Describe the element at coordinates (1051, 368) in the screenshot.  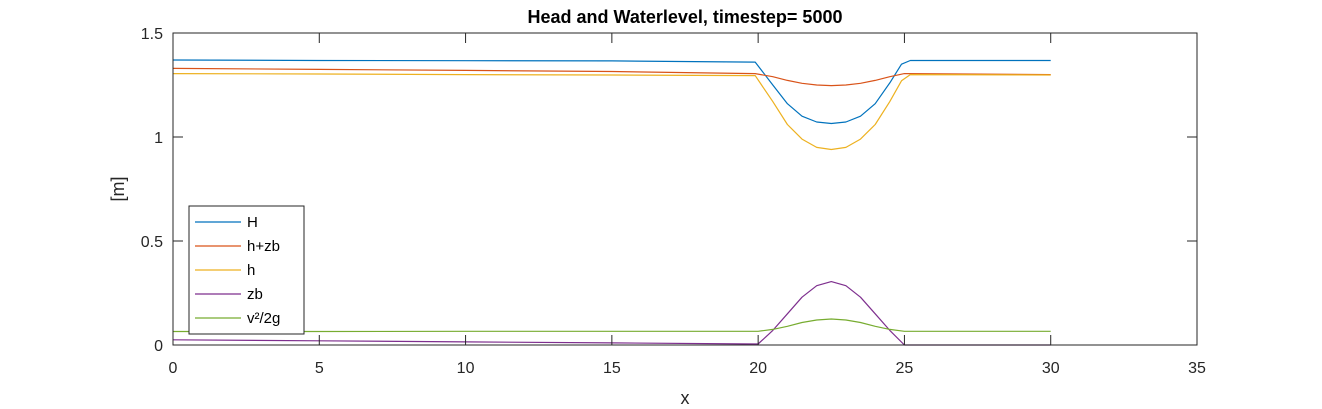
I see `x-tick-label: 30` at that location.